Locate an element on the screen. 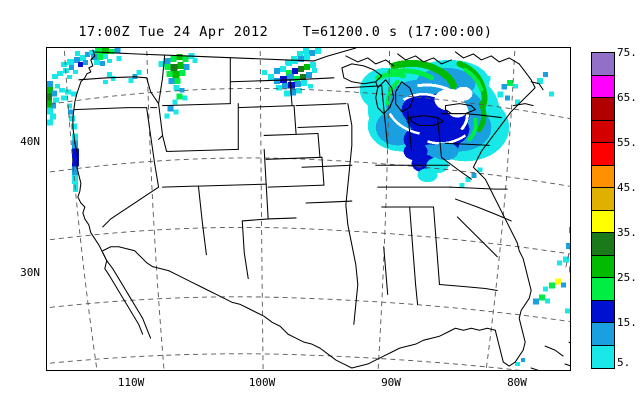 Image resolution: width=640 pixels, height=400 pixels. precip-north-cascades is located at coordinates (106, 57).